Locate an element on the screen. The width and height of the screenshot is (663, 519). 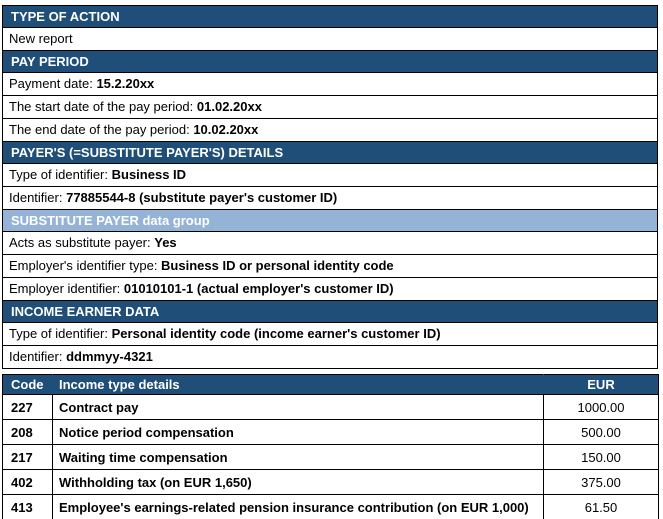
column-header-eur: EUR is located at coordinates (601, 384).